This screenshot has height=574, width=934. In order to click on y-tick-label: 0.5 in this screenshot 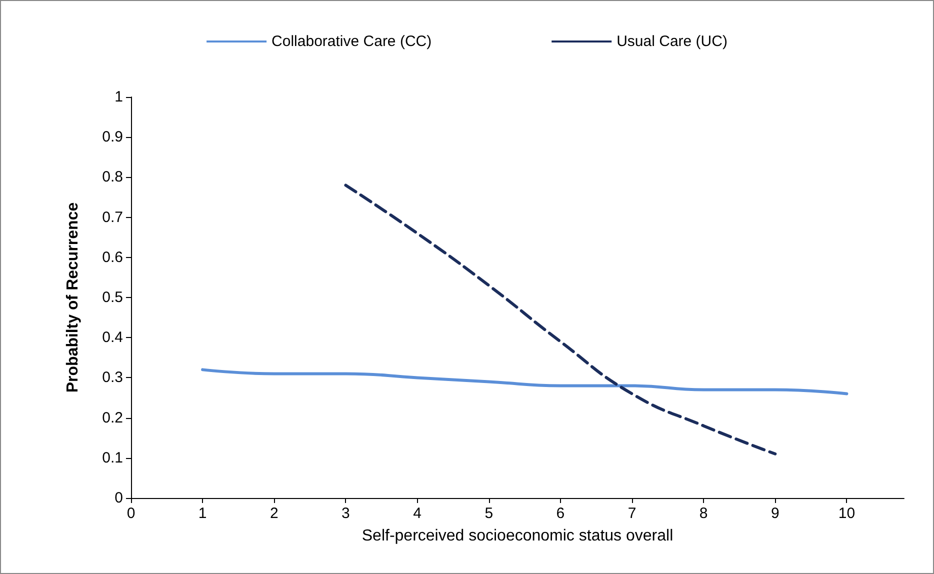, I will do `click(112, 297)`.